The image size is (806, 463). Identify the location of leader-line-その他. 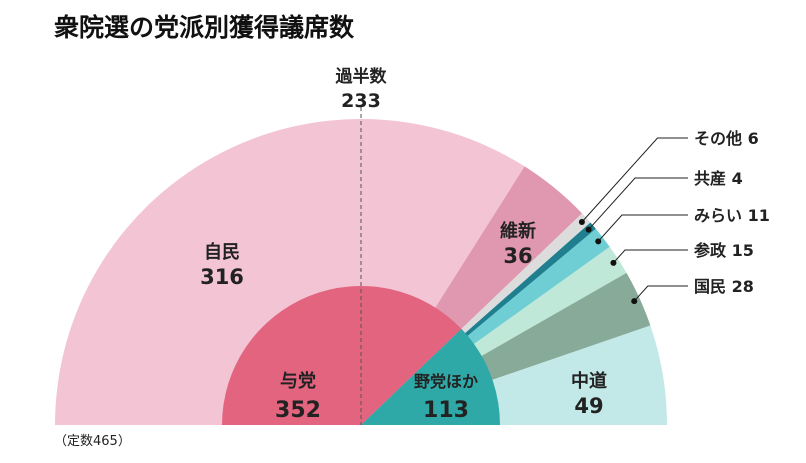
(634, 180).